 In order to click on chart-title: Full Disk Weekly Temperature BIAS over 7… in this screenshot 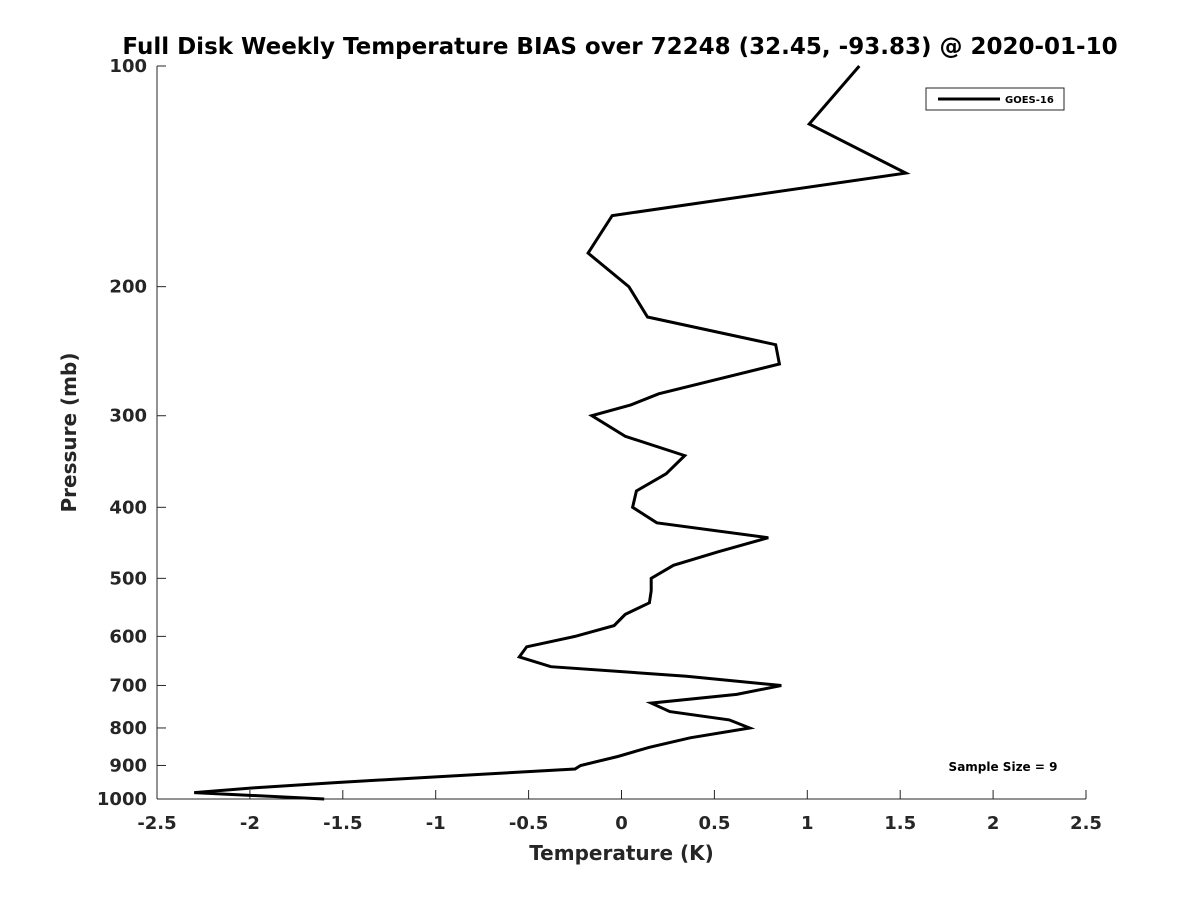, I will do `click(619, 47)`.